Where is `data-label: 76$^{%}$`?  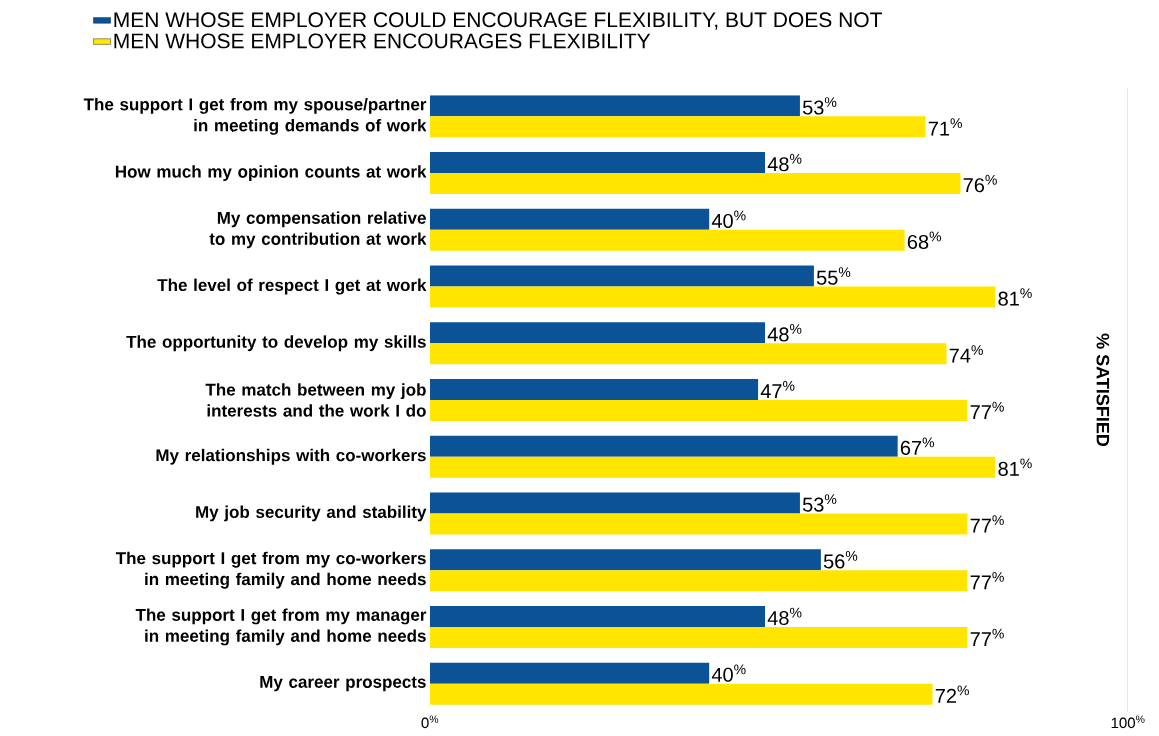
data-label: 76$^{%}$ is located at coordinates (980, 183).